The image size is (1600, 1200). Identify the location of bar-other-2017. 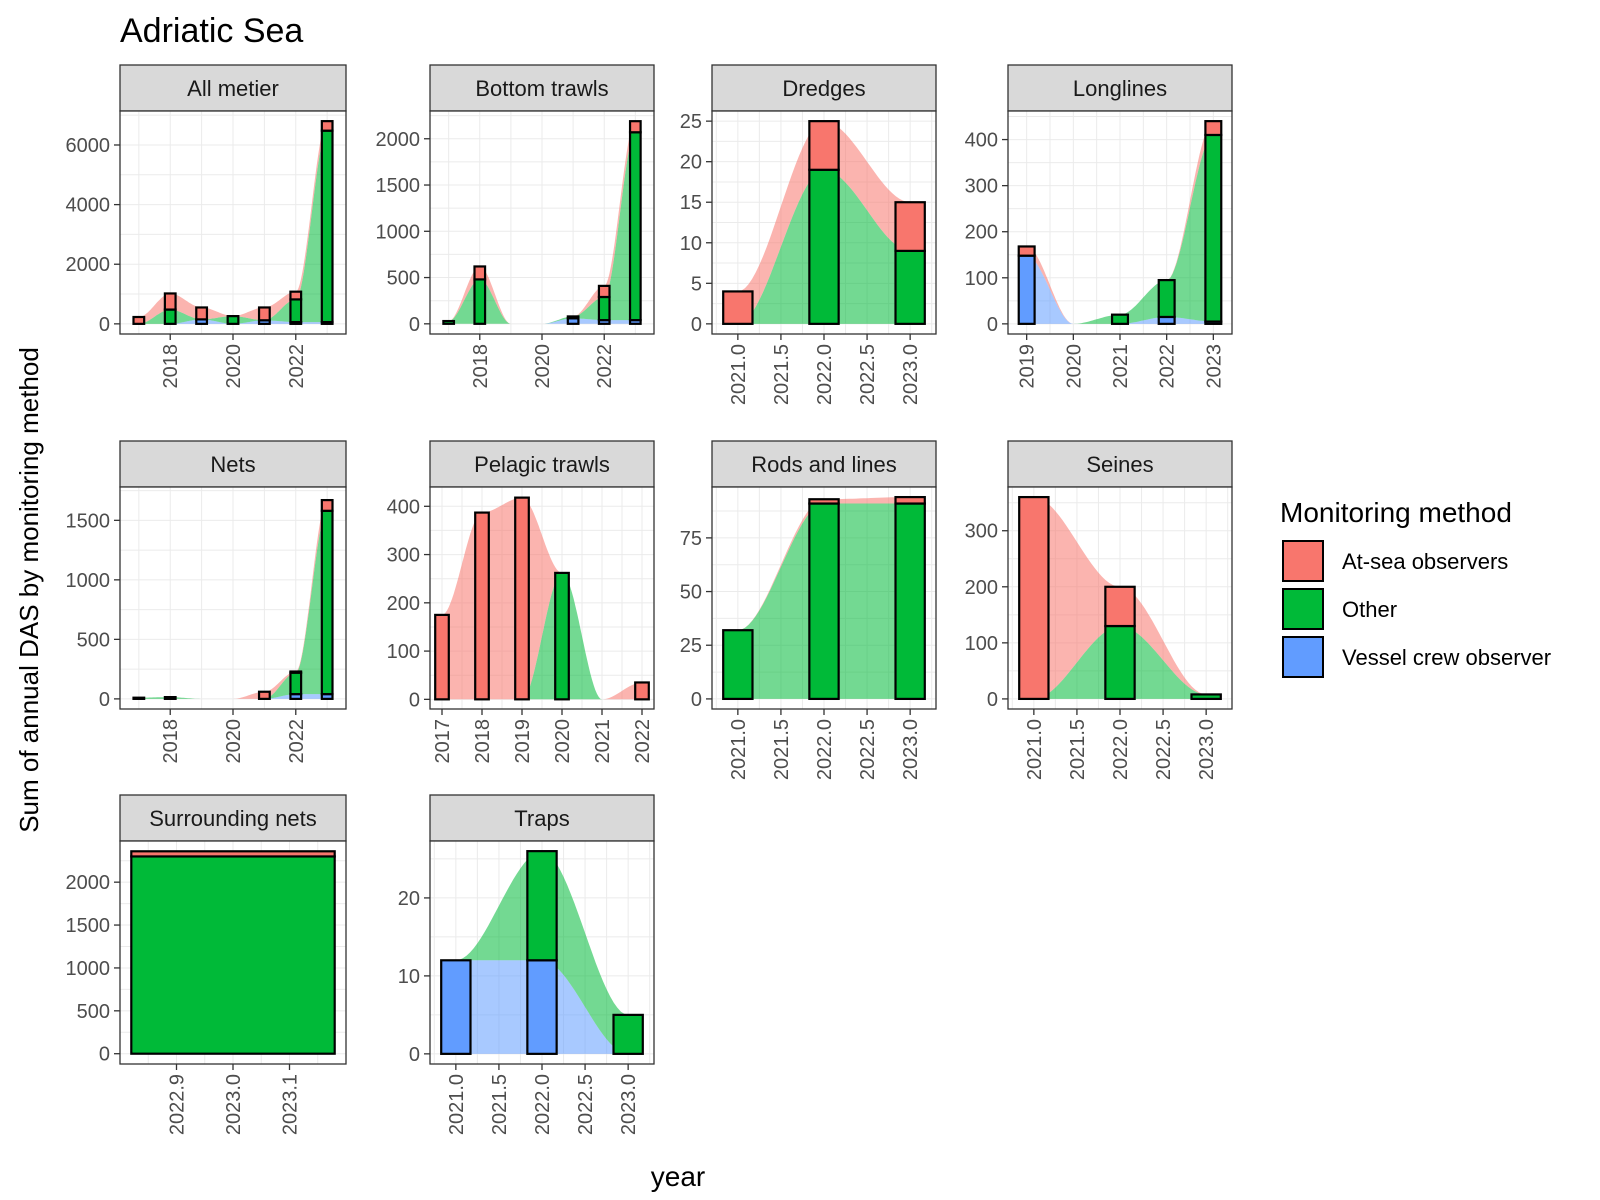
(139, 698).